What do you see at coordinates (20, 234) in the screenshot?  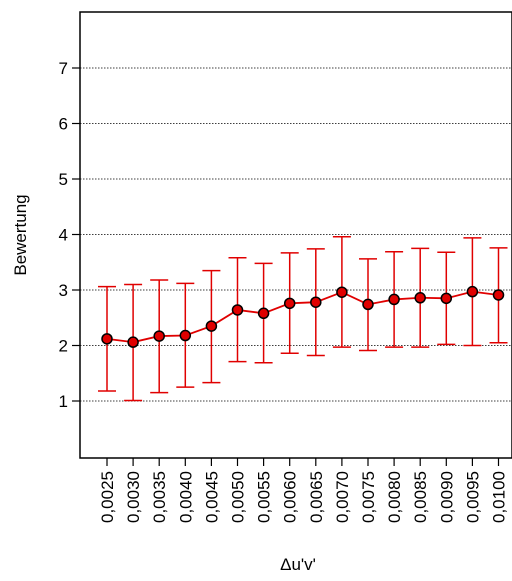 I see `y-axis-title: Bewertung` at bounding box center [20, 234].